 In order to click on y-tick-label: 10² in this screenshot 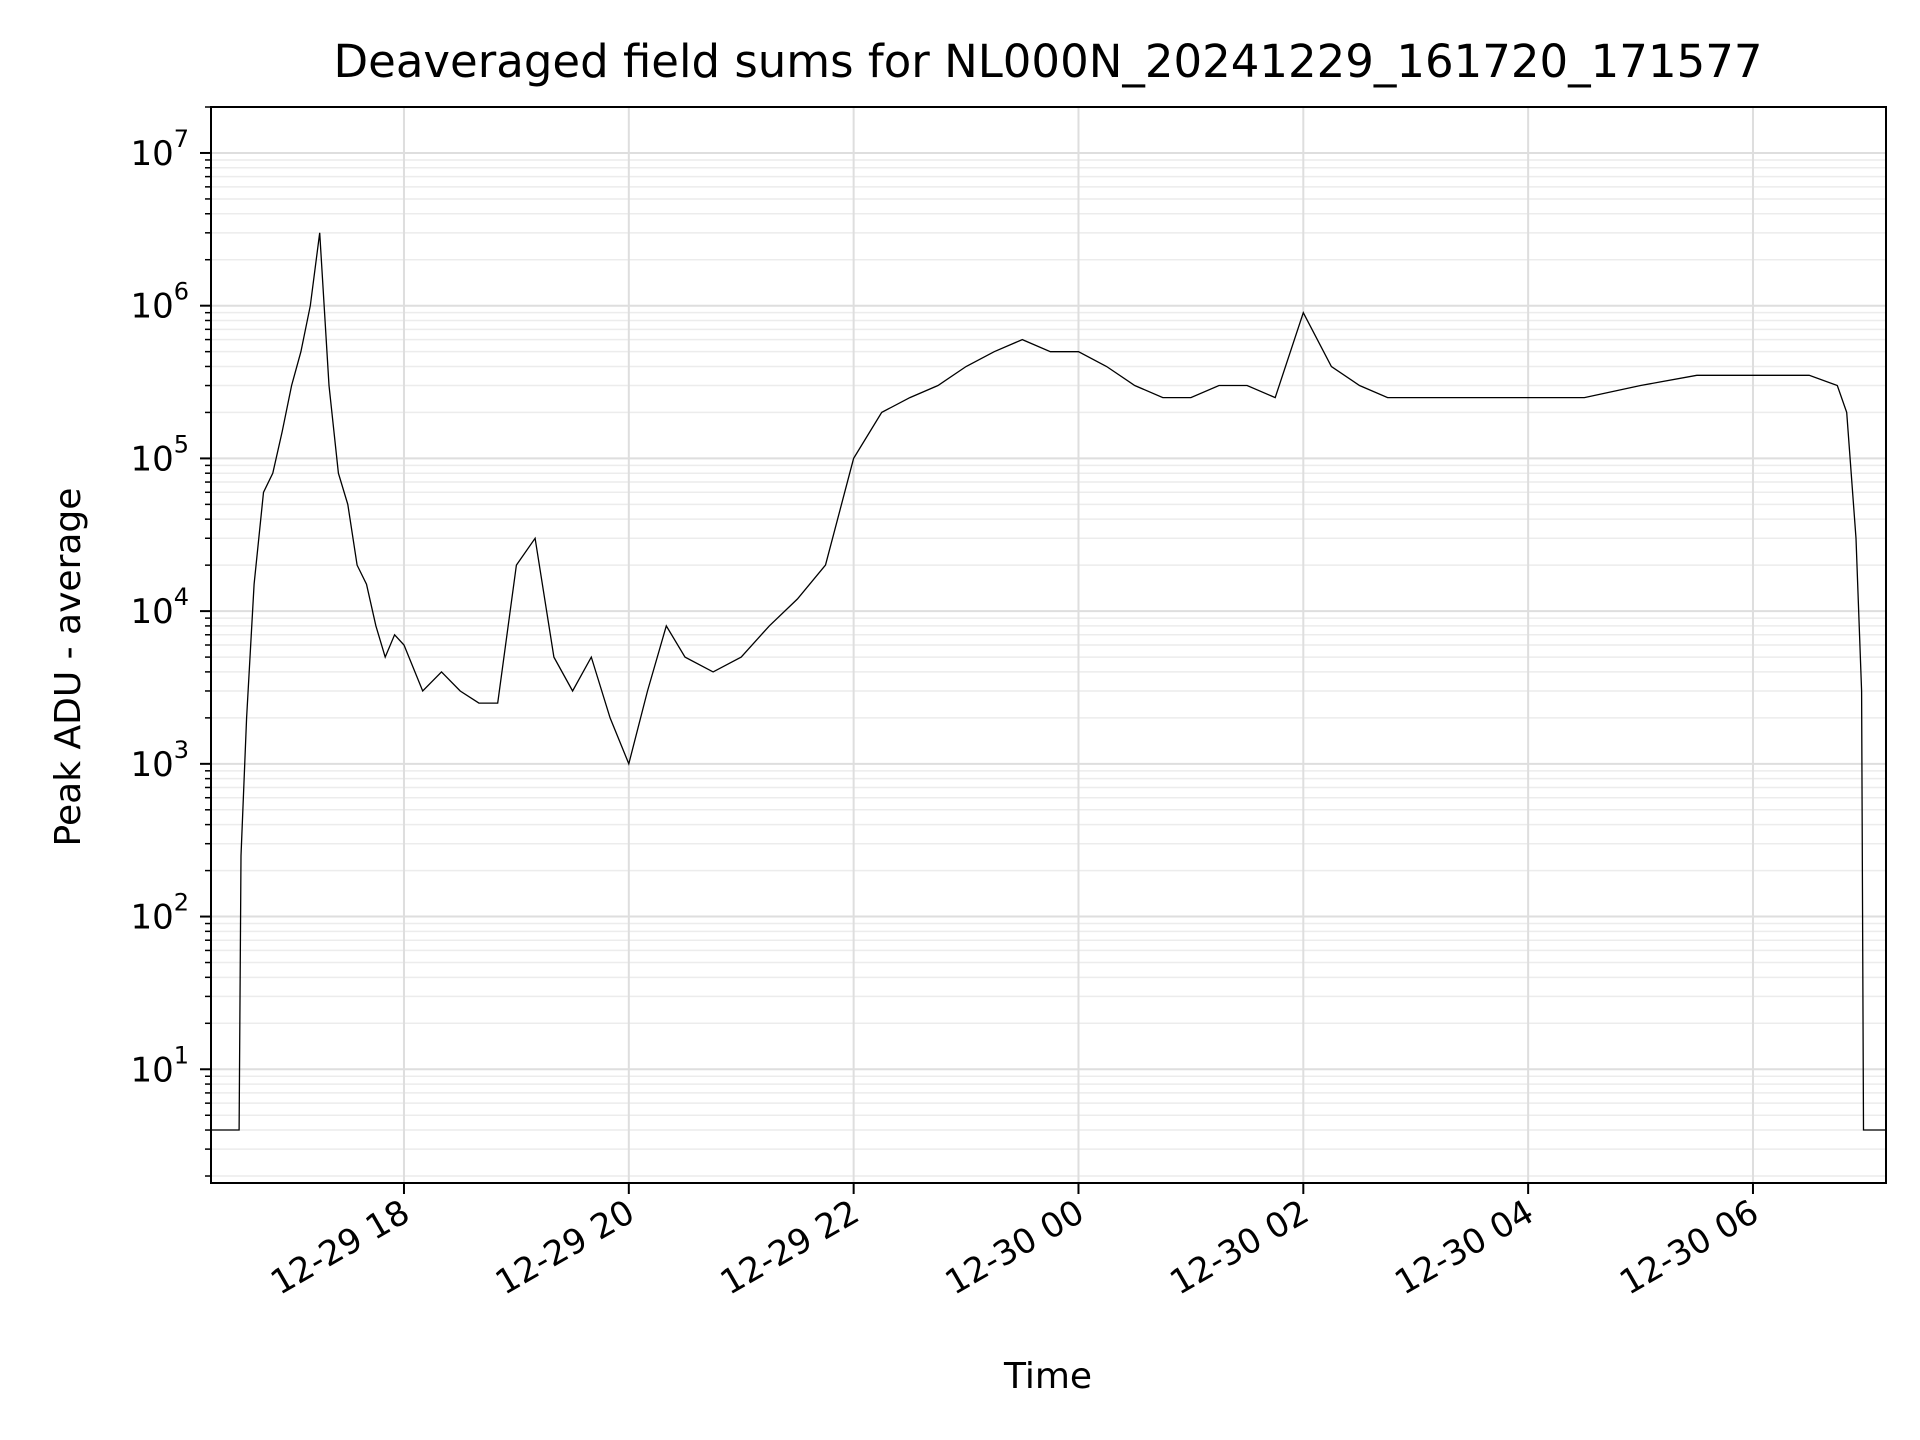, I will do `click(159, 913)`.